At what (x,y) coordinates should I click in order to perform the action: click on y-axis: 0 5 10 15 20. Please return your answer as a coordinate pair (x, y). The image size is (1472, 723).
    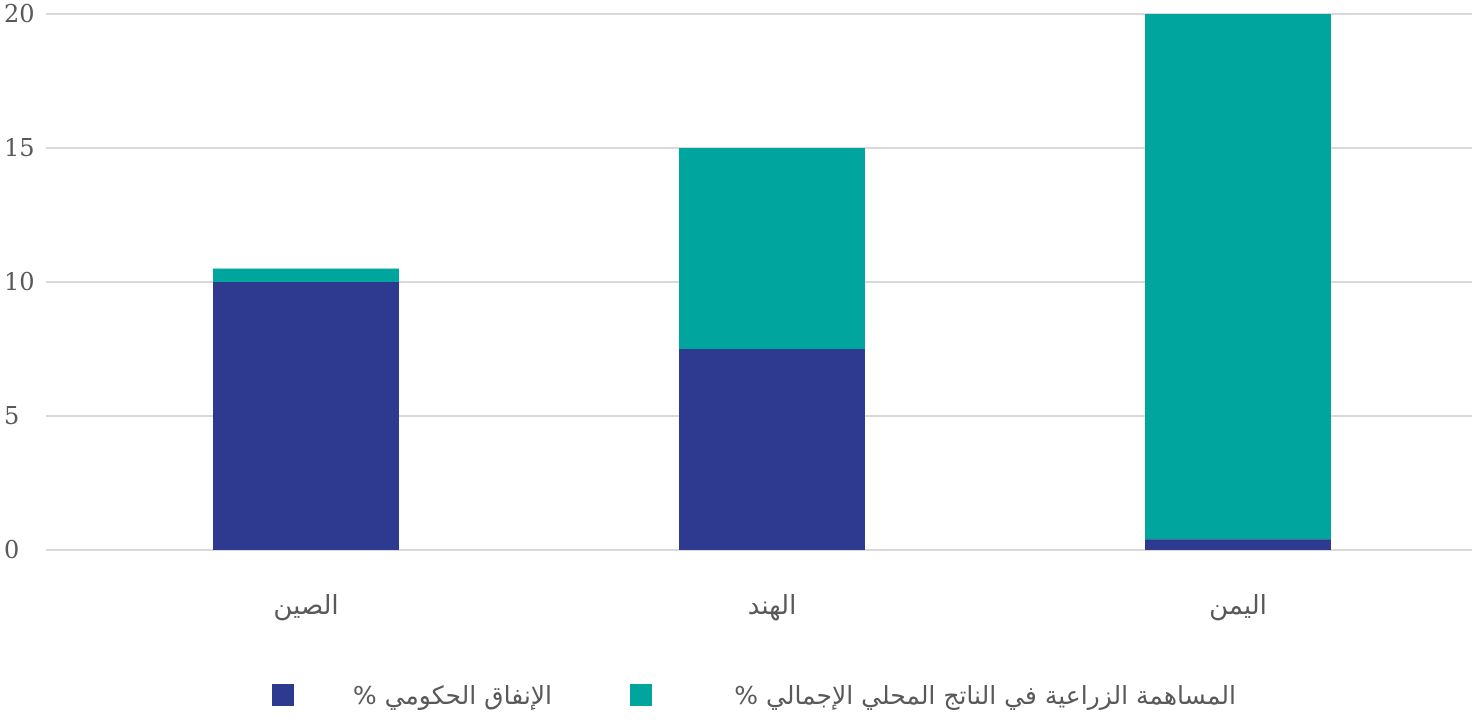
    Looking at the image, I should click on (19, 282).